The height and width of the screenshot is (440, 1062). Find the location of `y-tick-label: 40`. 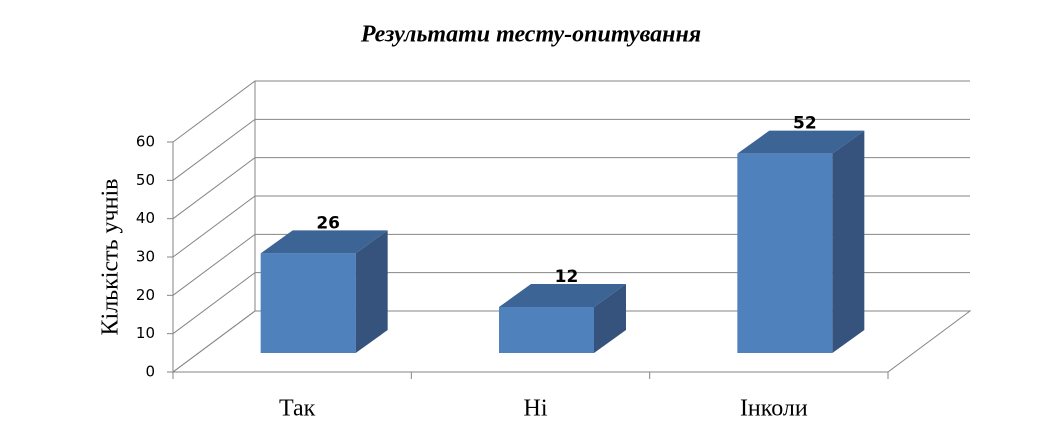

y-tick-label: 40 is located at coordinates (145, 218).